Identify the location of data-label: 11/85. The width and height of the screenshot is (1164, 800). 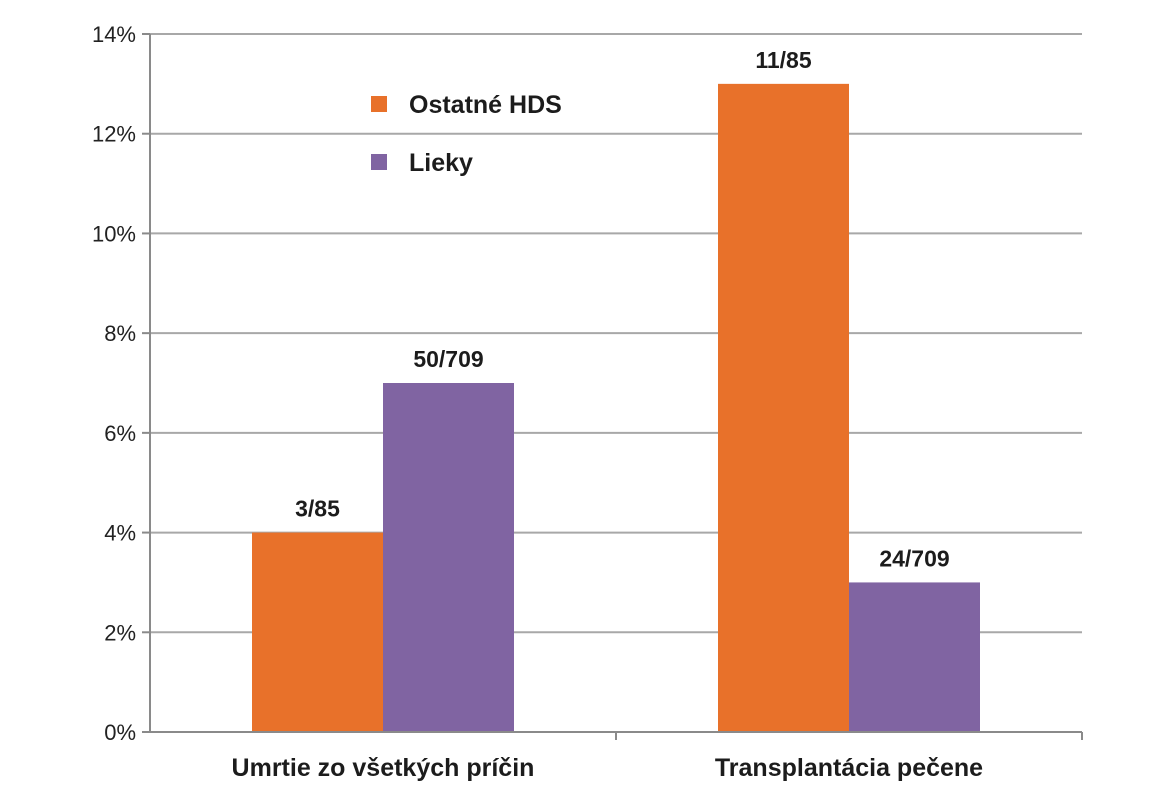
(783, 60).